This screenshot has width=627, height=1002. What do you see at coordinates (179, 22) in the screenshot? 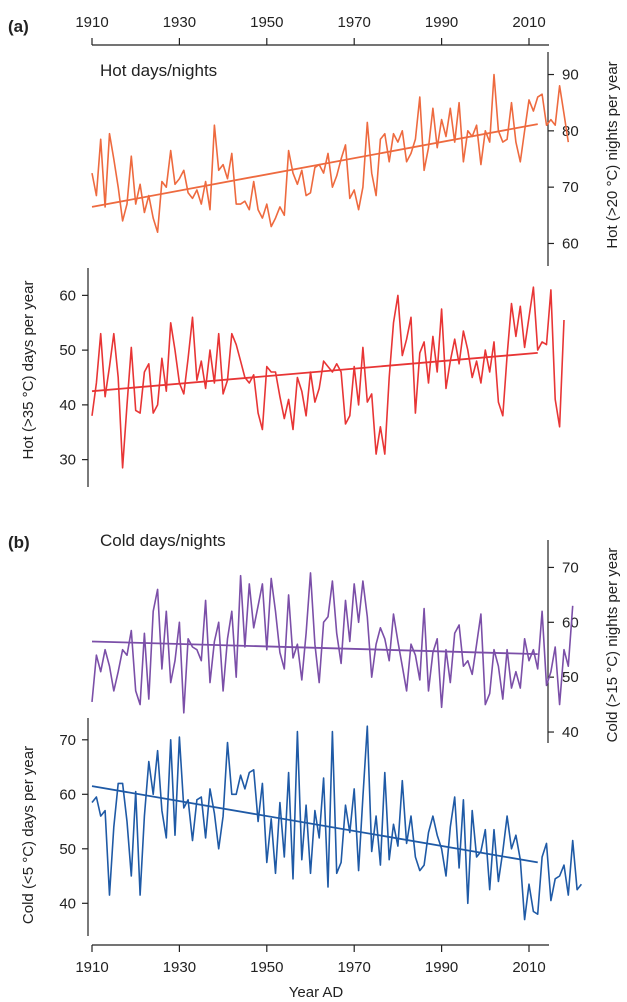
I see `top-x-axis-tick-label-1: 1930` at bounding box center [179, 22].